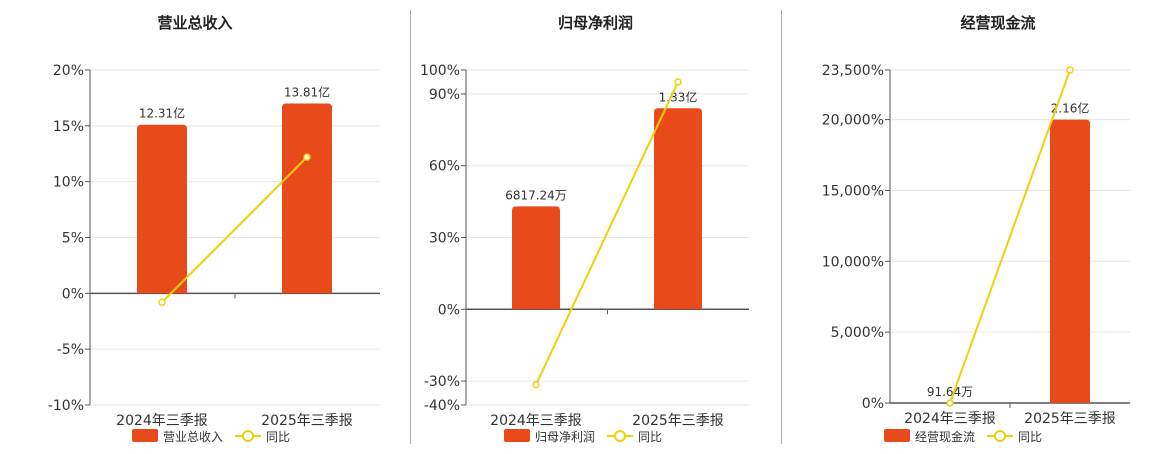 Image resolution: width=1160 pixels, height=454 pixels. I want to click on bar-value-label: 6817.24万, so click(536, 195).